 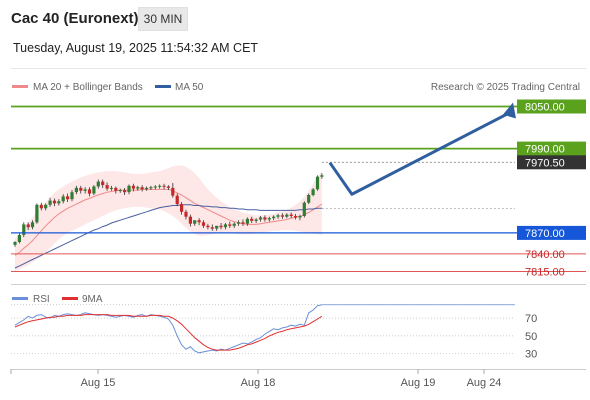 I want to click on rsi-ma-legend-swatch, so click(x=70, y=298).